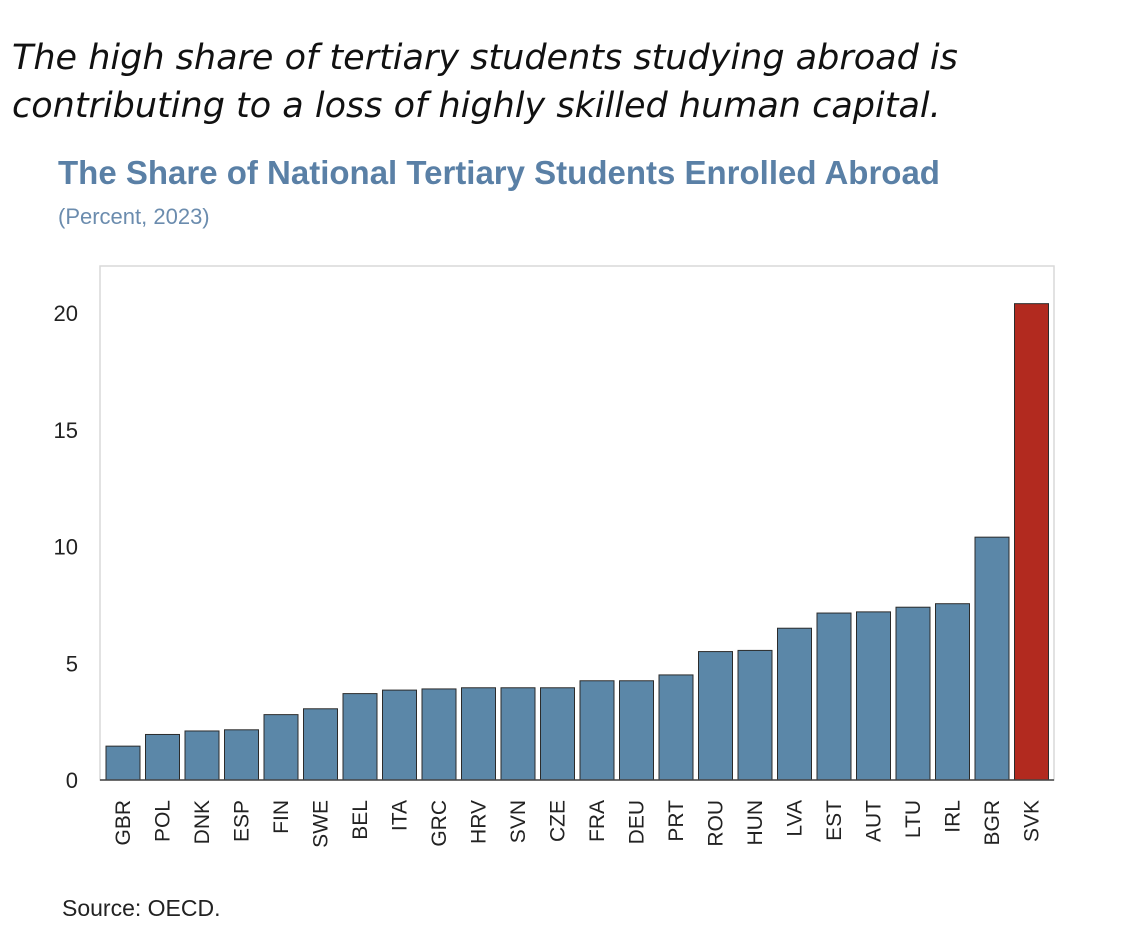  I want to click on x-tick-label: FIN, so click(281, 817).